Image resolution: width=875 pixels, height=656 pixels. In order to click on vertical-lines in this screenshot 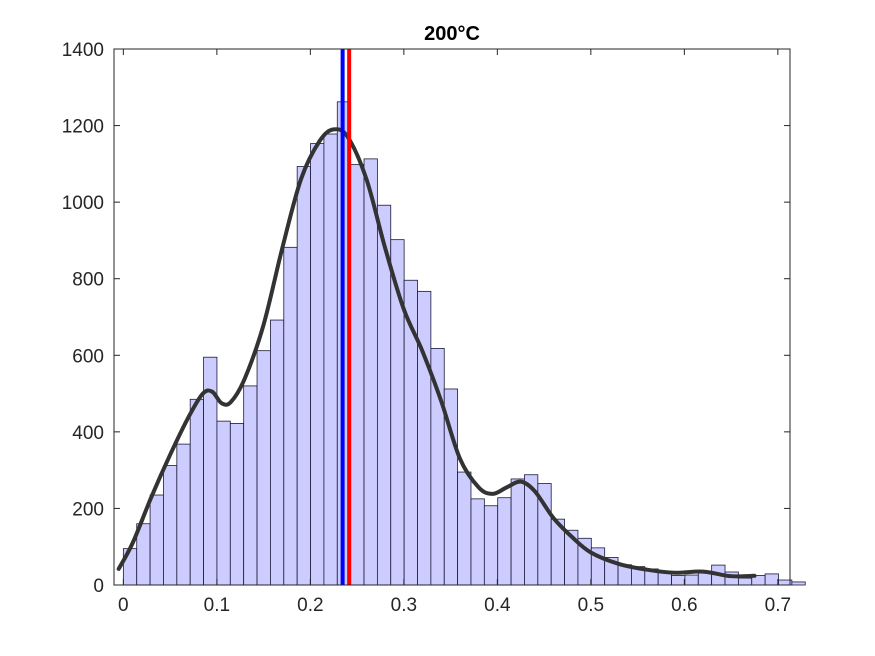, I will do `click(346, 317)`.